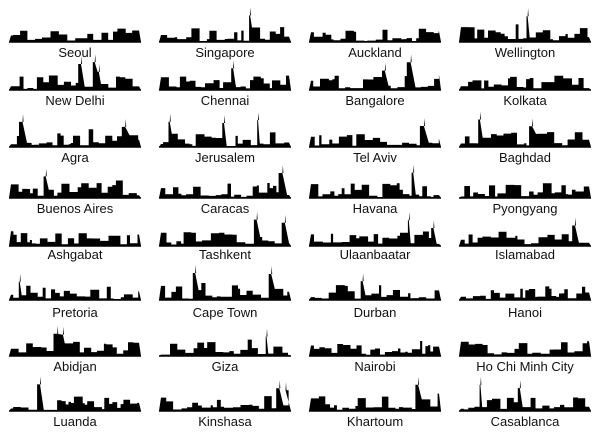  I want to click on city-label: Caracas, so click(225, 208).